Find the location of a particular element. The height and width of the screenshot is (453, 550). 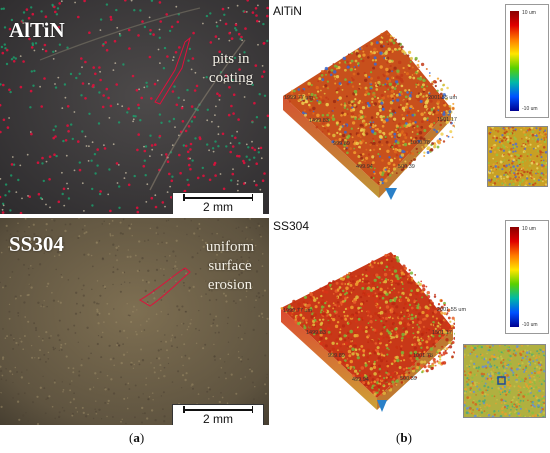

erosion-outline is located at coordinates (165, 287).